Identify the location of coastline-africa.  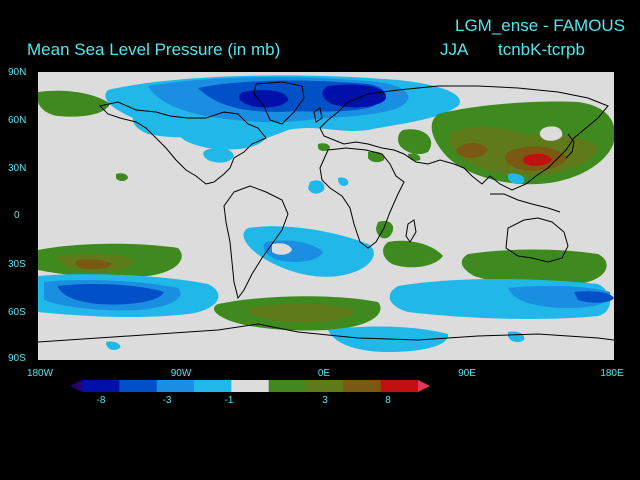
(362, 198).